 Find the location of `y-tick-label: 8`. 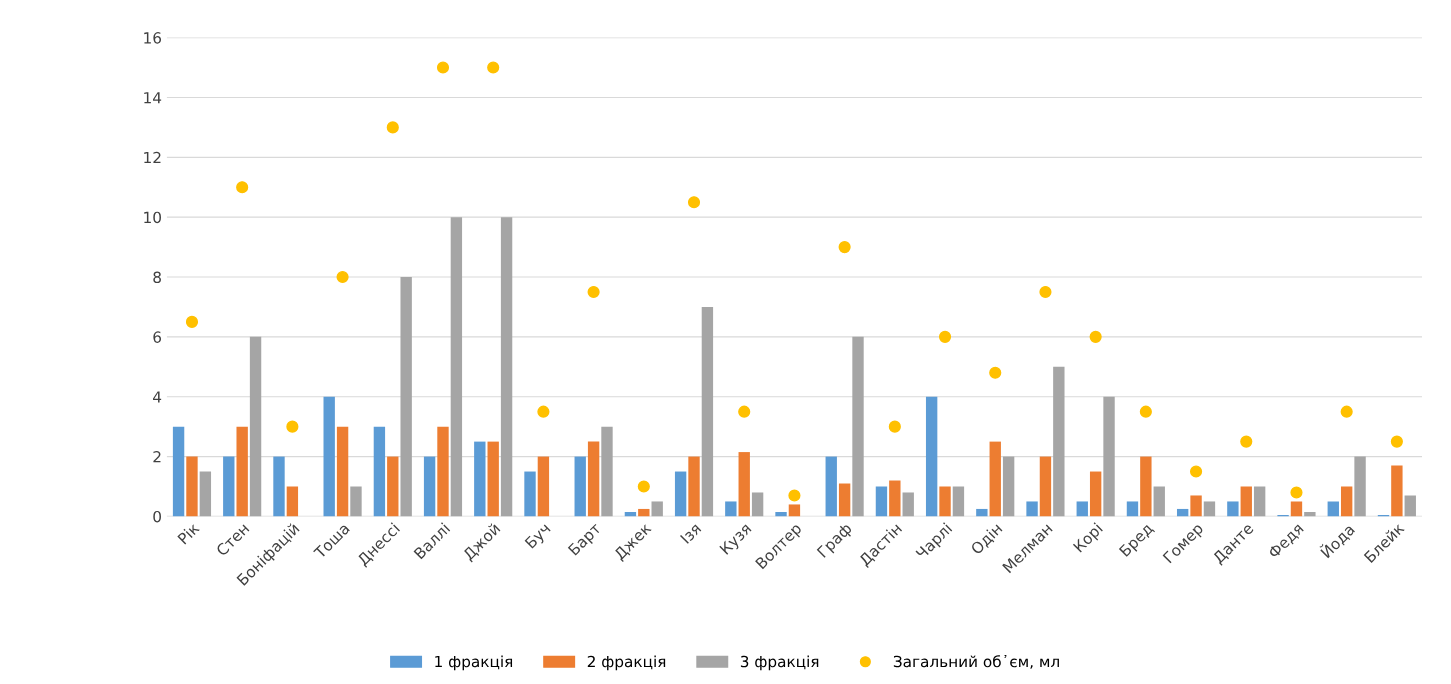

y-tick-label: 8 is located at coordinates (157, 277).